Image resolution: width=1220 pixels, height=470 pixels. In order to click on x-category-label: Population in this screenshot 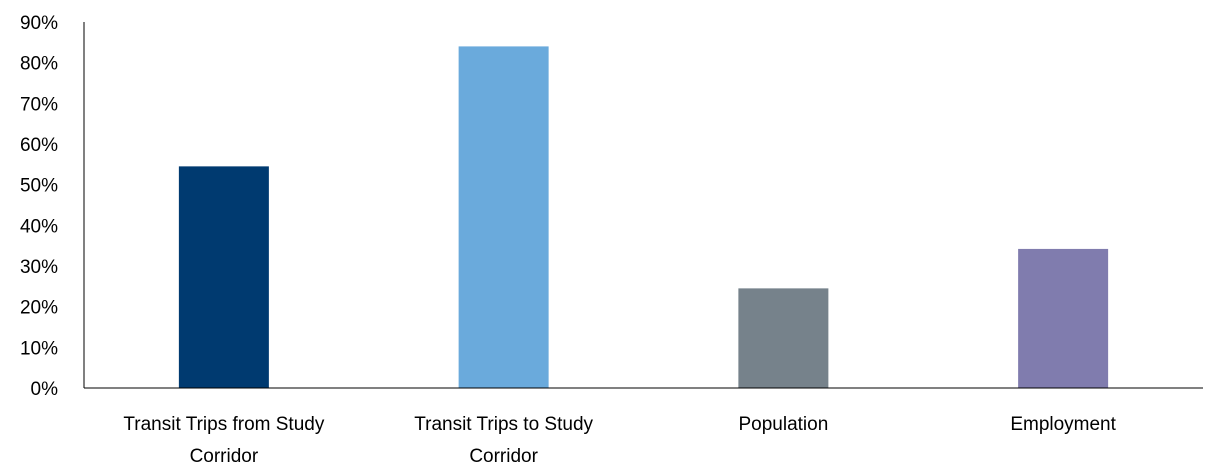, I will do `click(783, 424)`.